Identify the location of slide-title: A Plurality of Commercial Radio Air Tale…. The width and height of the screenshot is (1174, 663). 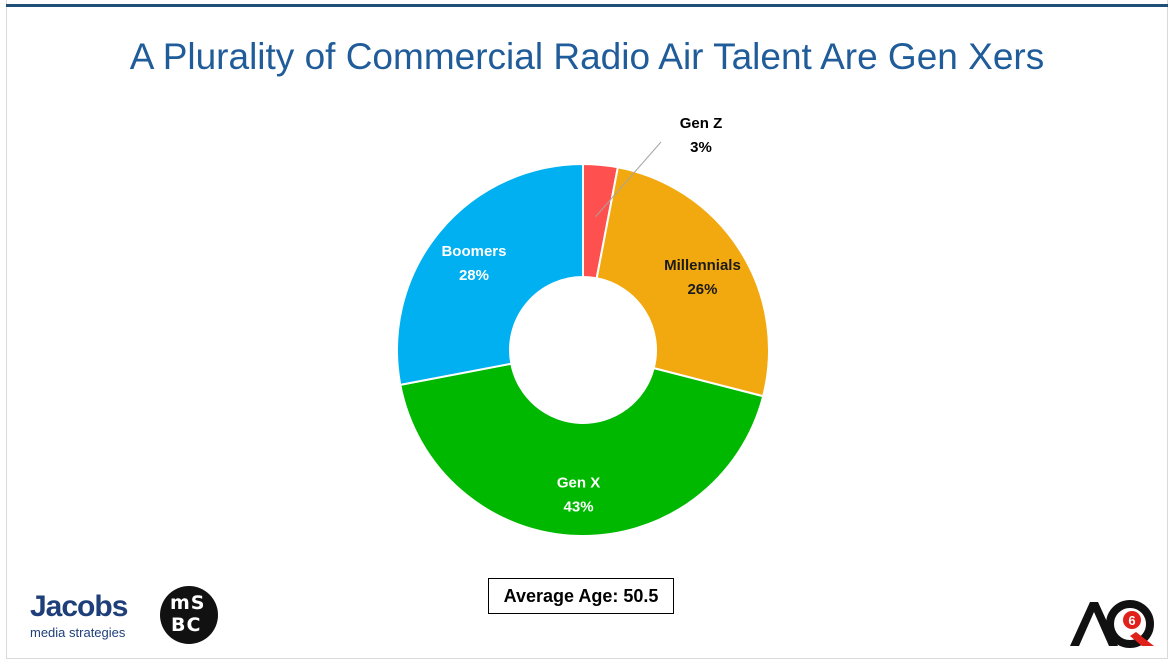
(587, 56).